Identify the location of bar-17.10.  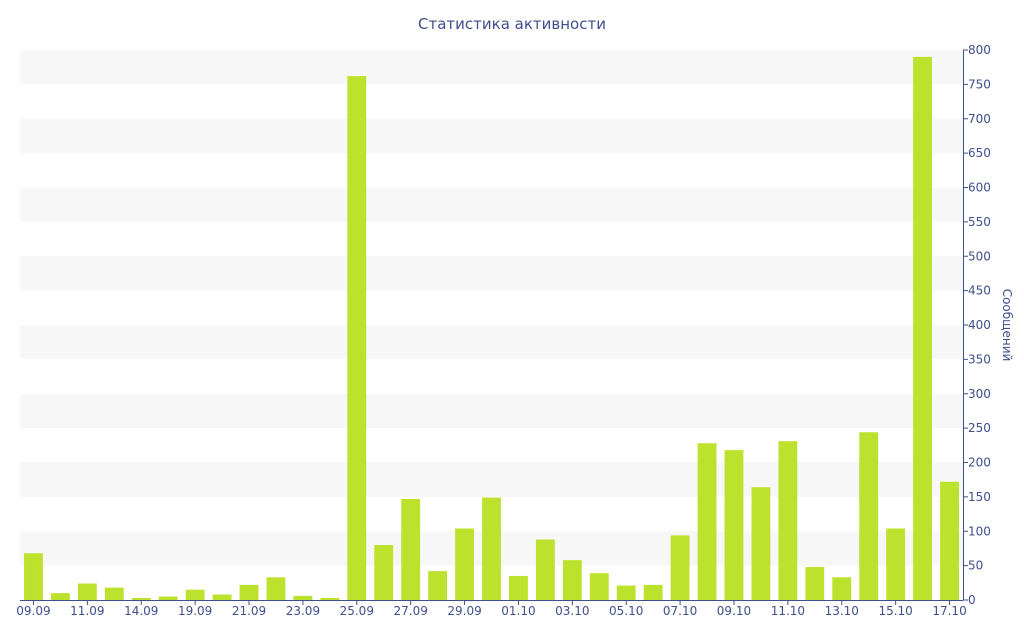
(949, 540).